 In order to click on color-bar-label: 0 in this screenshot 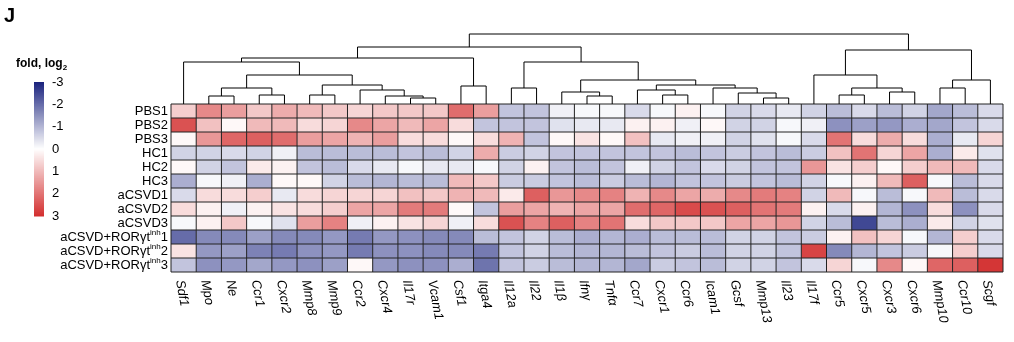, I will do `click(56, 148)`.